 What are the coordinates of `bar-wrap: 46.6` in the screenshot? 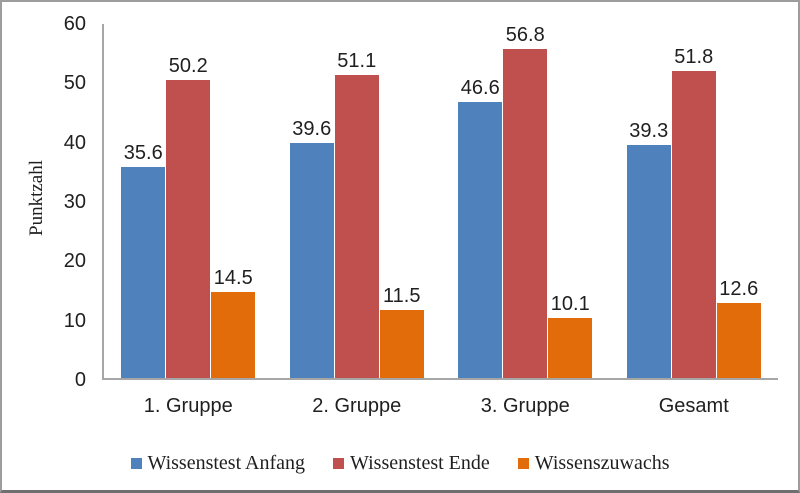 It's located at (480, 201).